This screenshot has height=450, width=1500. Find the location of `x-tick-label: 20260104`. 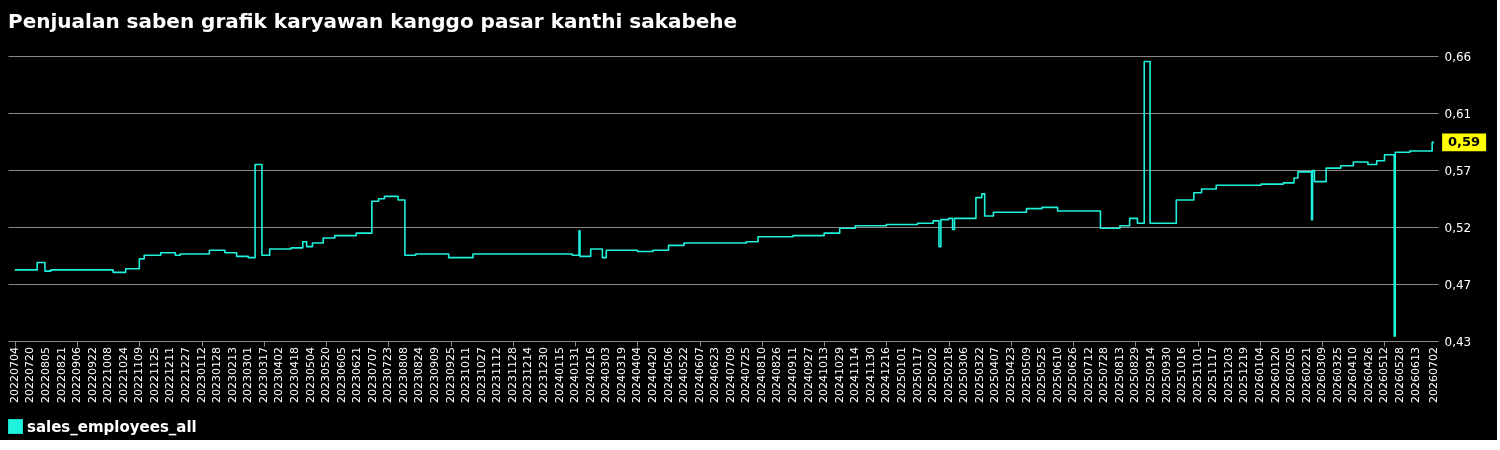

x-tick-label: 20260104 is located at coordinates (1259, 375).